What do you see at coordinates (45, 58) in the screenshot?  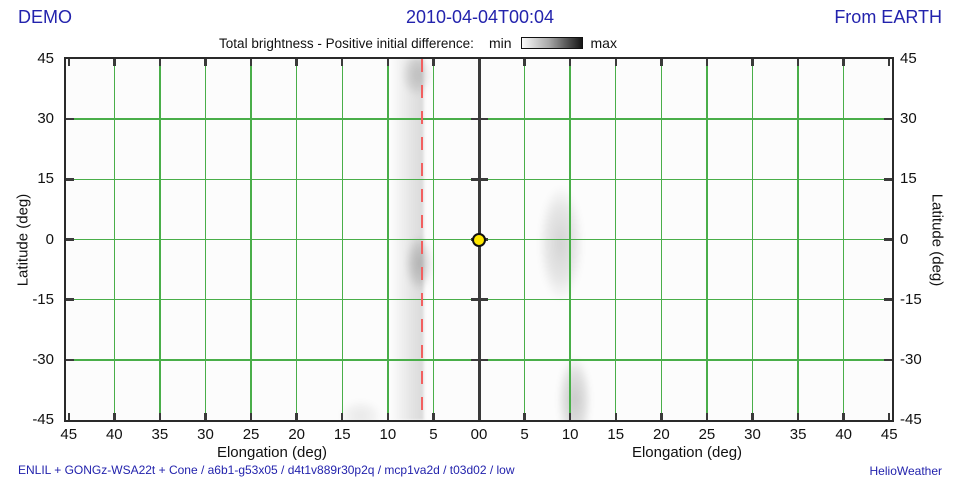 I see `y-tick-left-45: 45` at bounding box center [45, 58].